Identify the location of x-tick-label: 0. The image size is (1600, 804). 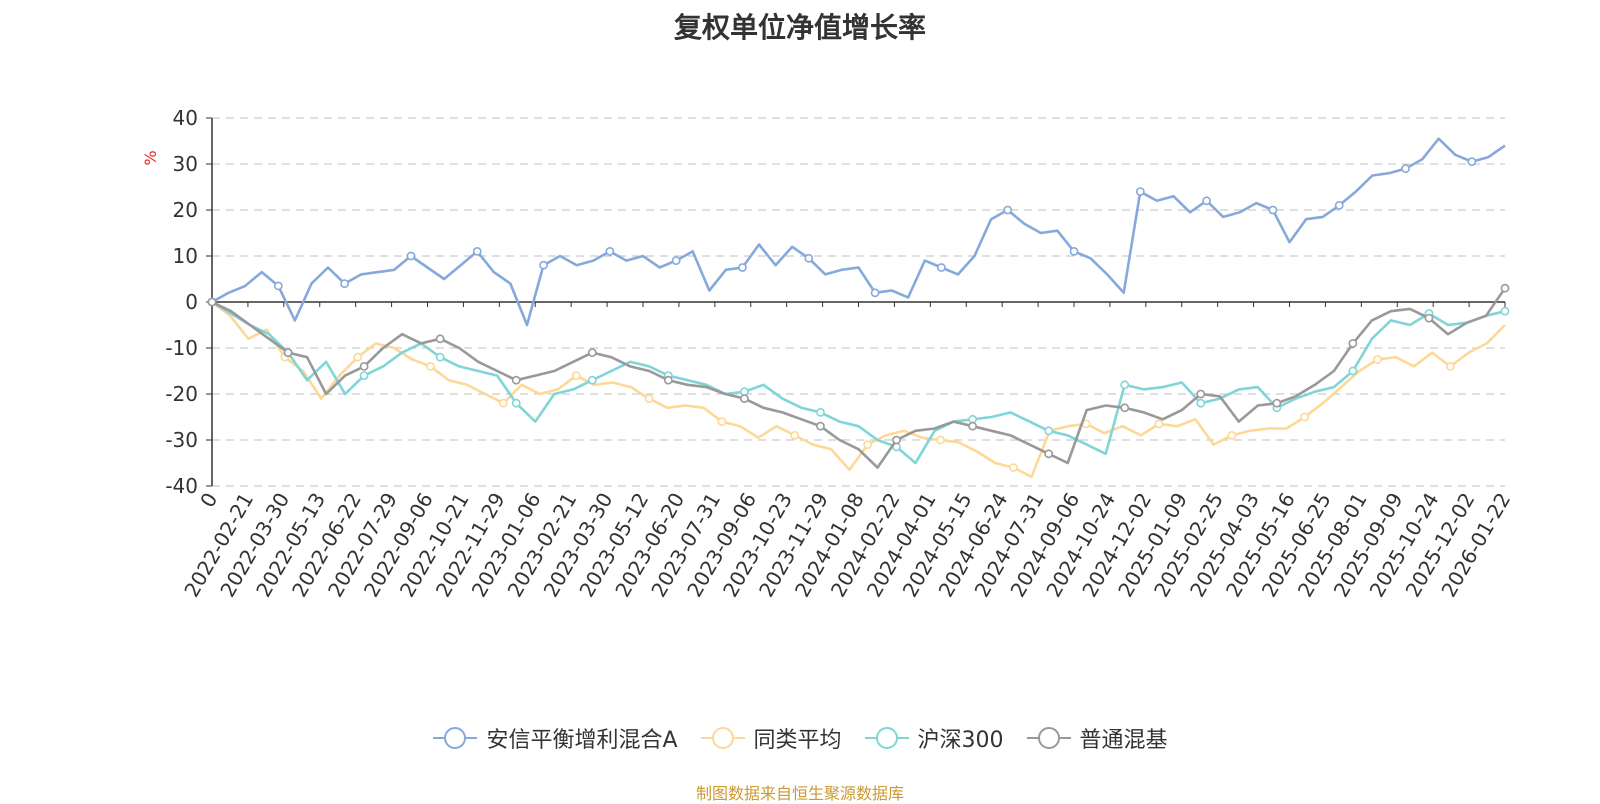
(208, 500).